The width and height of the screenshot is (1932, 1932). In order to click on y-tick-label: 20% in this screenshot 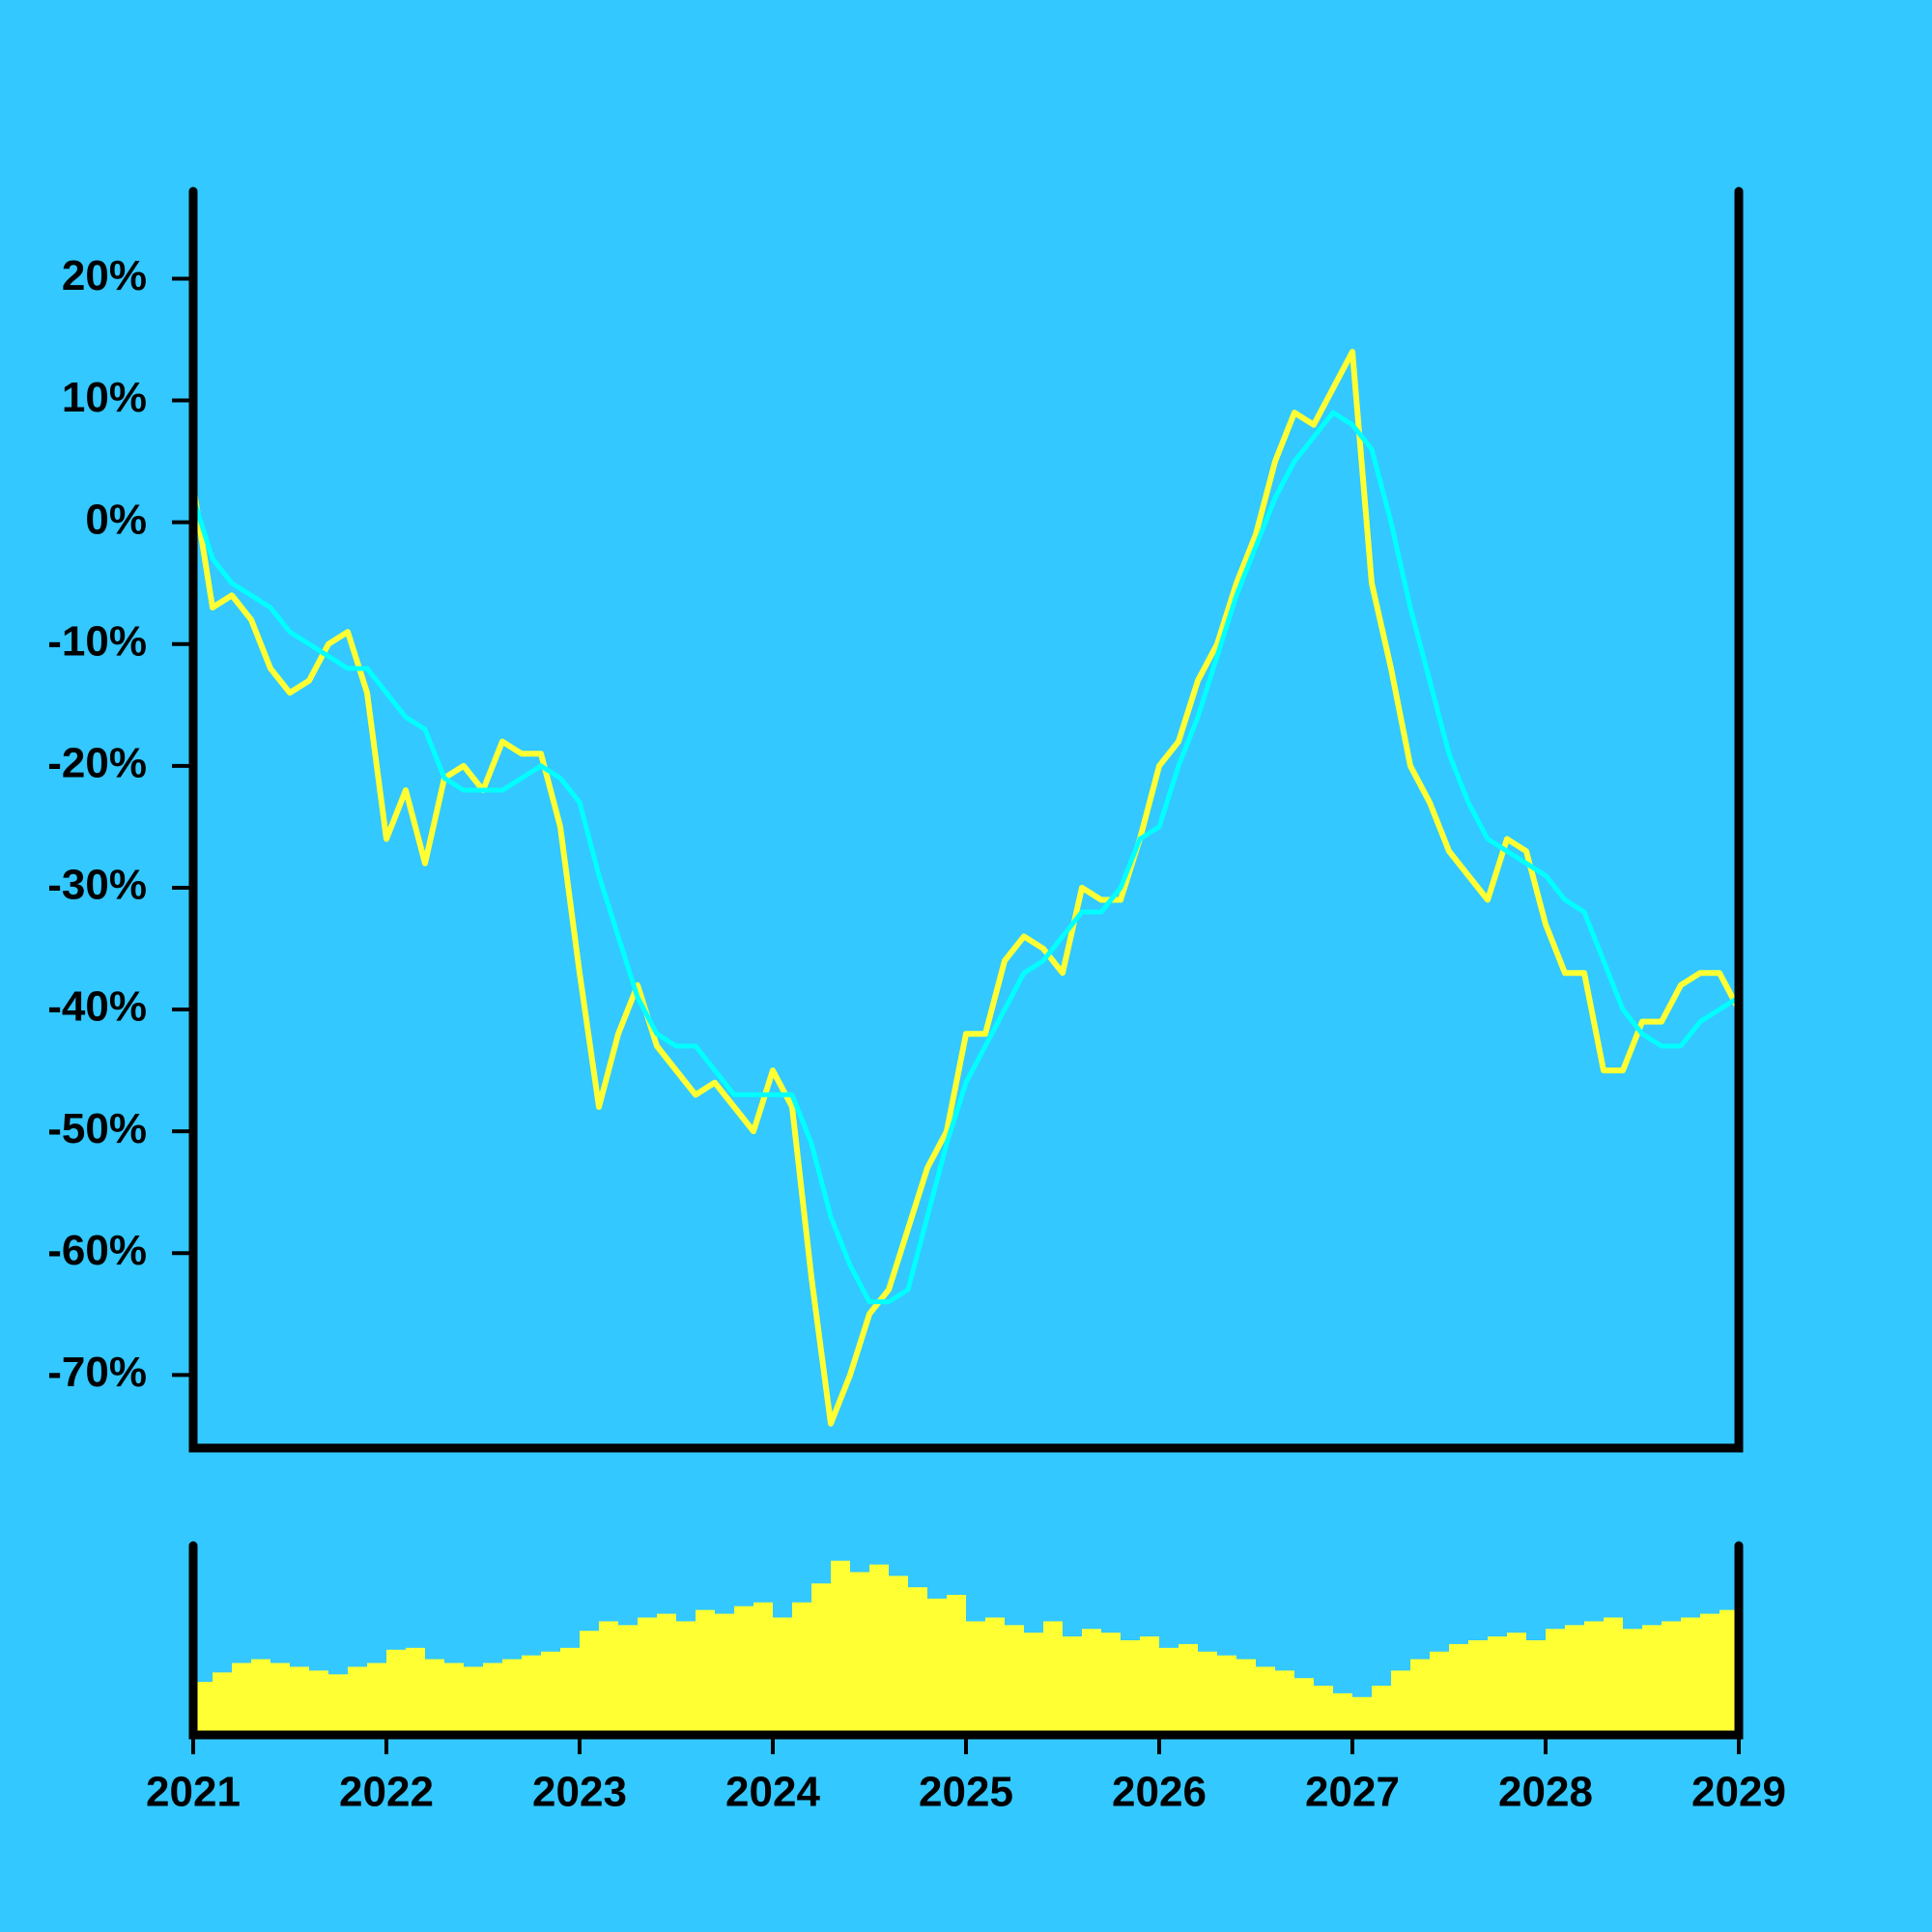, I will do `click(104, 275)`.